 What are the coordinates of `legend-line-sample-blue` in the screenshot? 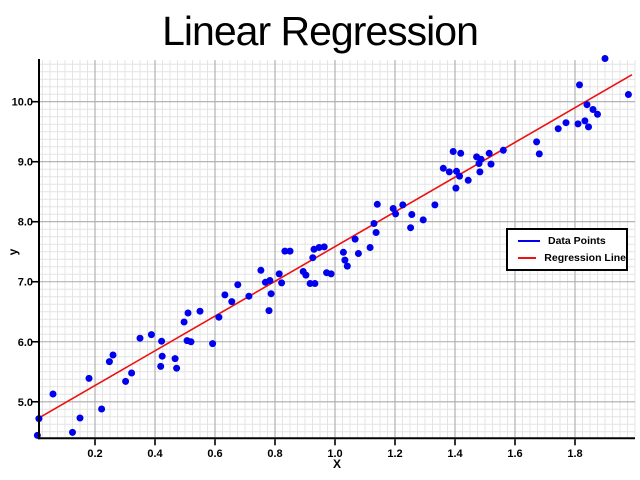 It's located at (529, 241).